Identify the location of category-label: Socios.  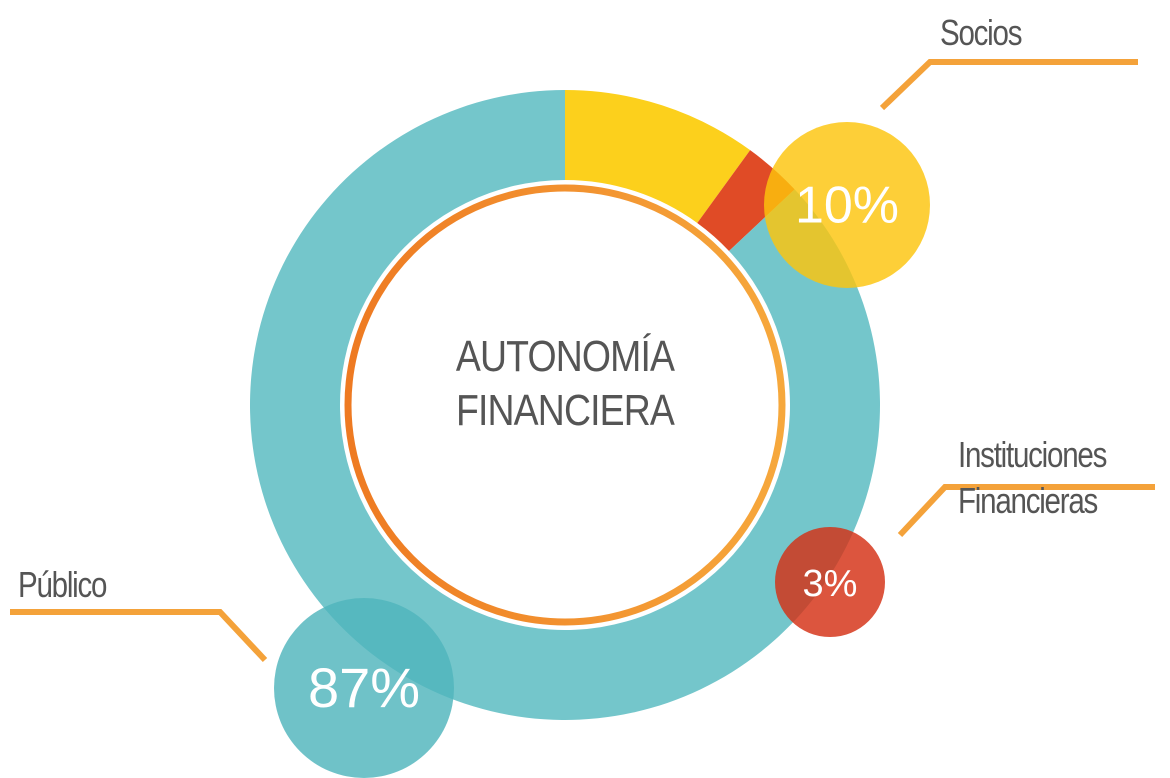
(981, 32).